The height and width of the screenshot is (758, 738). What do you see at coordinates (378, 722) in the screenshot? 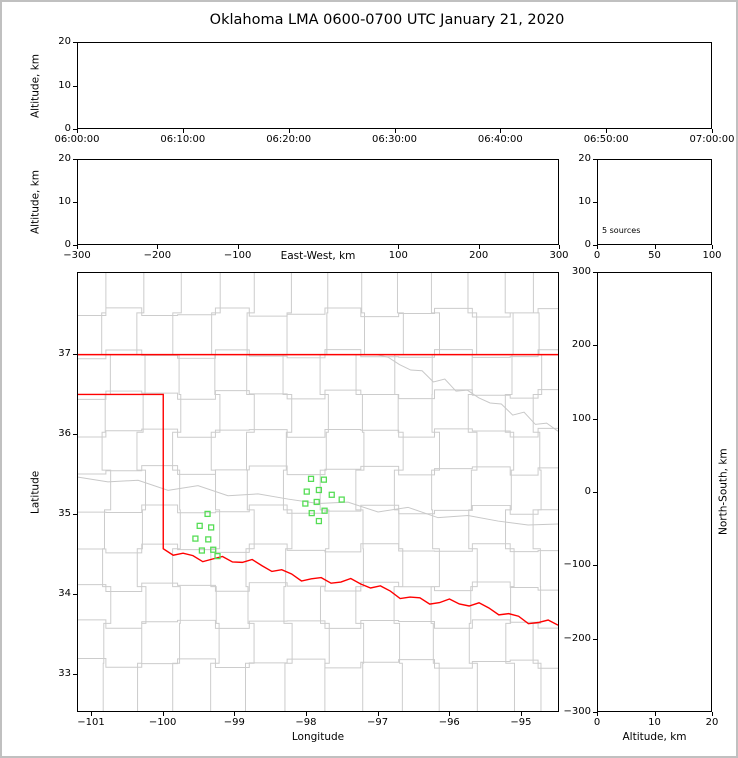
I see `tick-label: −97` at bounding box center [378, 722].